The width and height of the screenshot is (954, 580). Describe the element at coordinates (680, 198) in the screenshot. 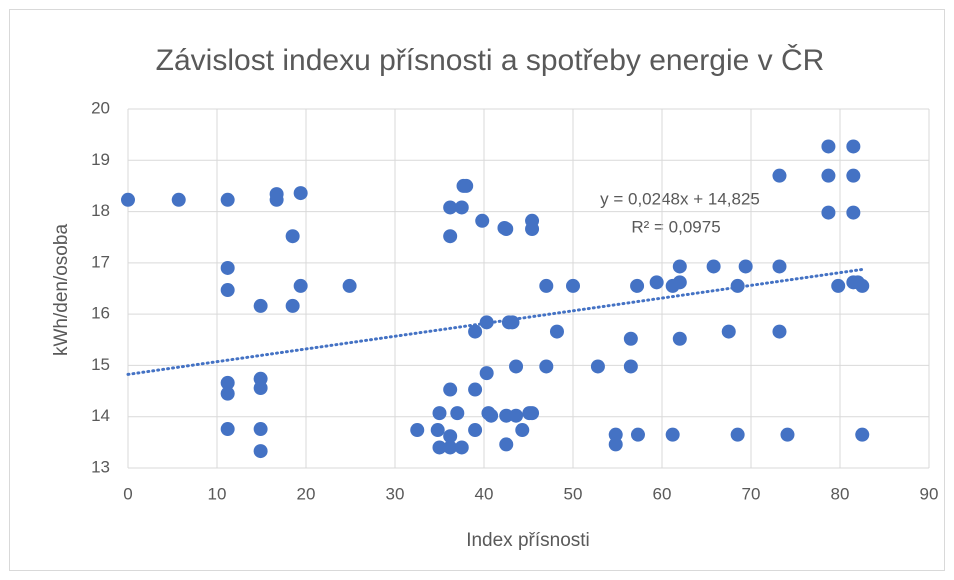

I see `trendline-equation: y = 0,0248x + 14,825` at that location.